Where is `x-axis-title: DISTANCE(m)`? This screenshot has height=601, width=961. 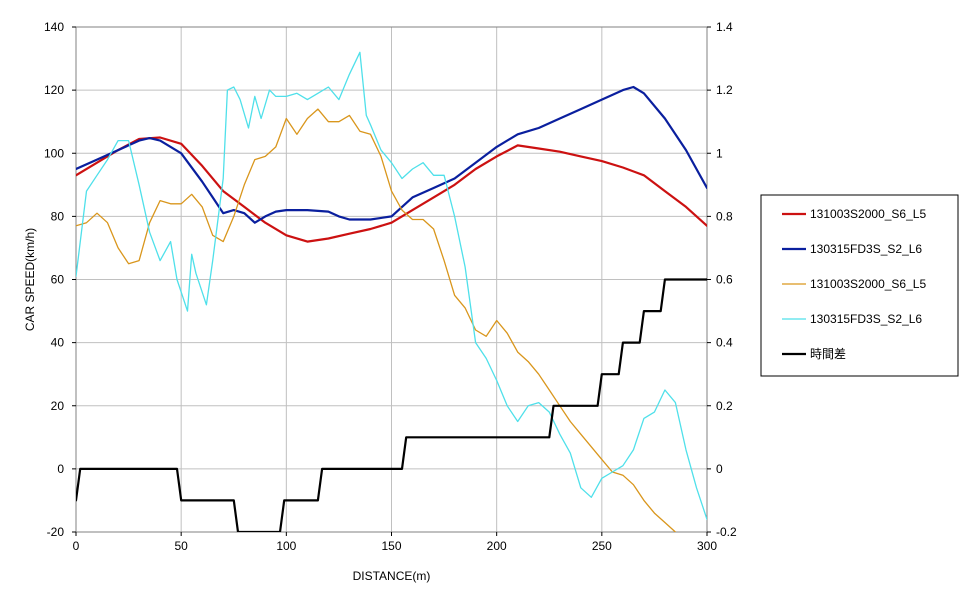 x-axis-title: DISTANCE(m) is located at coordinates (392, 576).